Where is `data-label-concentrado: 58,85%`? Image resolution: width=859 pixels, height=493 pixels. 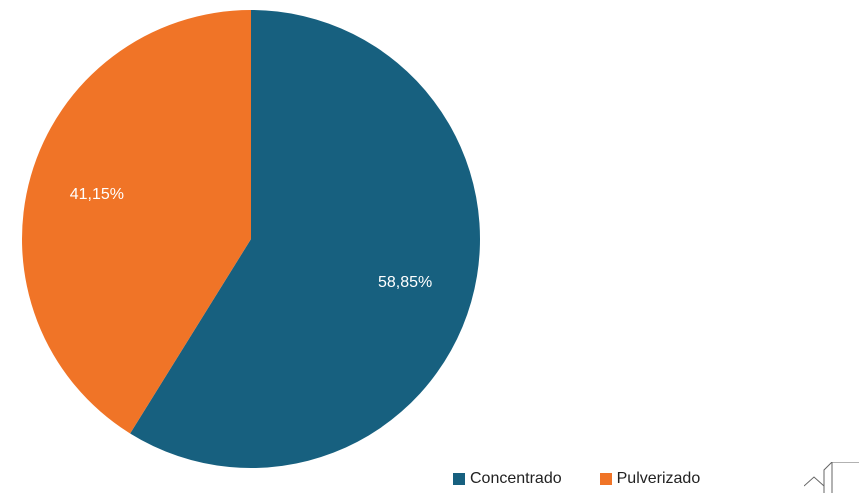
data-label-concentrado: 58,85% is located at coordinates (405, 282).